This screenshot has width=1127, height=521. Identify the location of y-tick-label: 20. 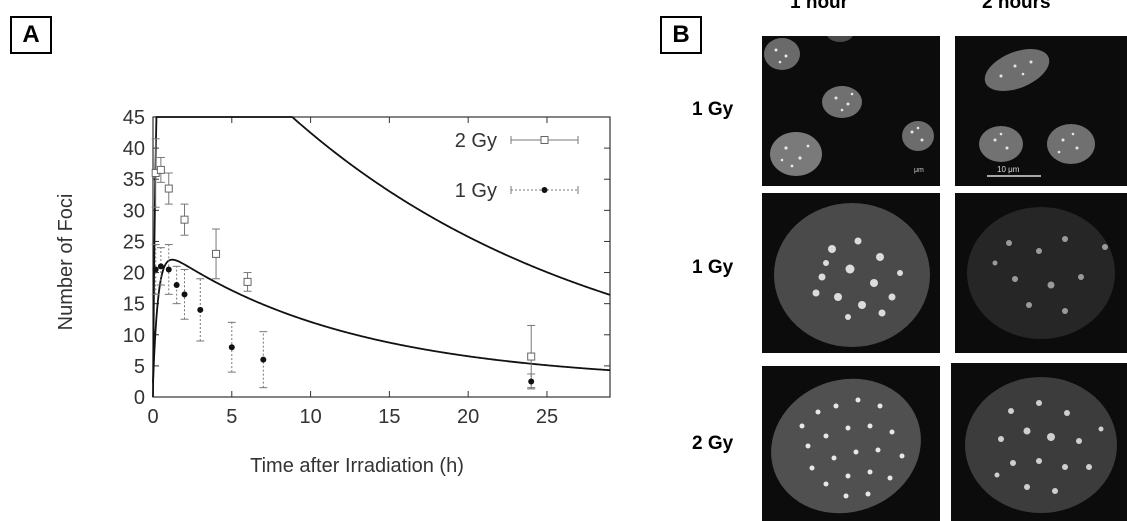
(134, 274).